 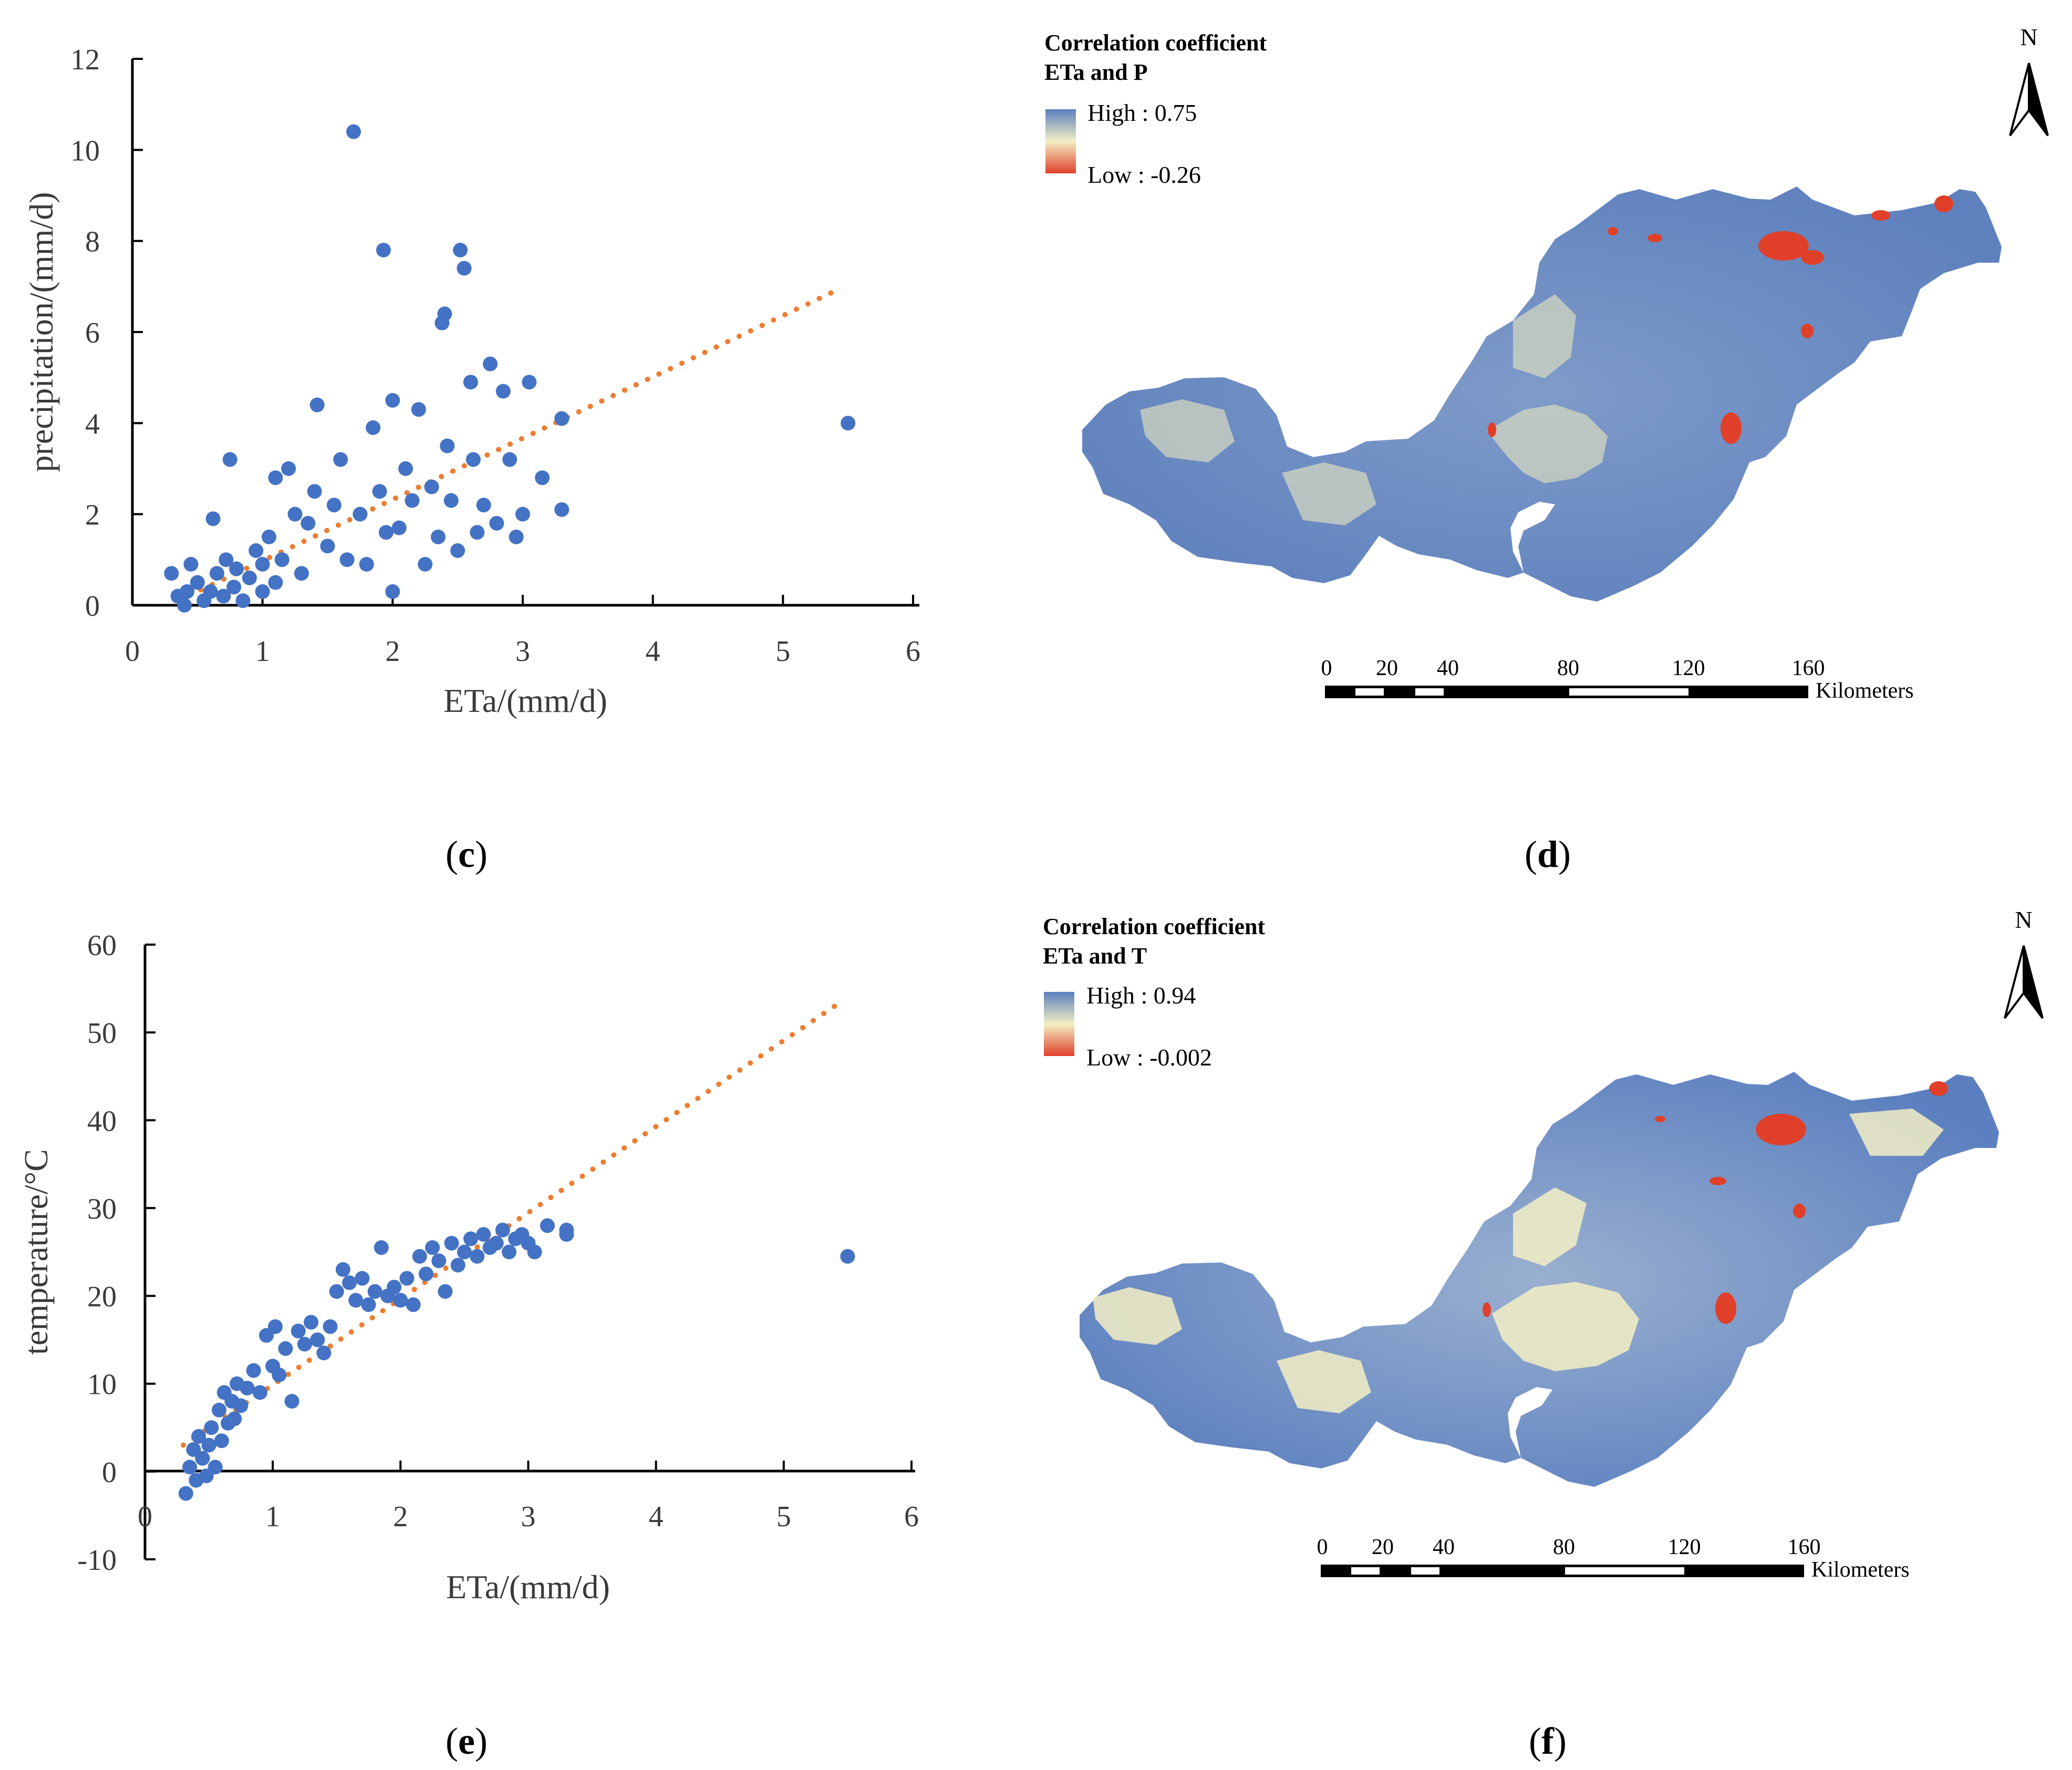 I want to click on svg-text: 0, so click(x=1322, y=1547).